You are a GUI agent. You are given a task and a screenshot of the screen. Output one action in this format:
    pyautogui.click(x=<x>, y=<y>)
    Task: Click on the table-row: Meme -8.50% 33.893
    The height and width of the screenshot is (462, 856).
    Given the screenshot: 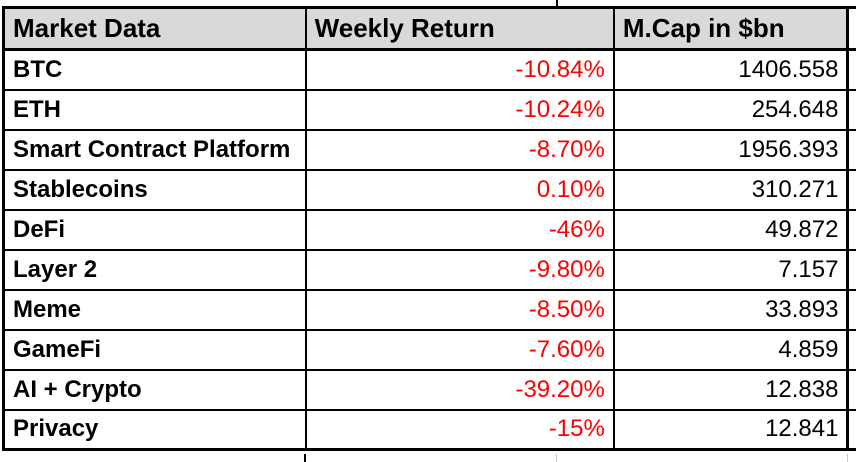 What is the action you would take?
    pyautogui.click(x=428, y=309)
    